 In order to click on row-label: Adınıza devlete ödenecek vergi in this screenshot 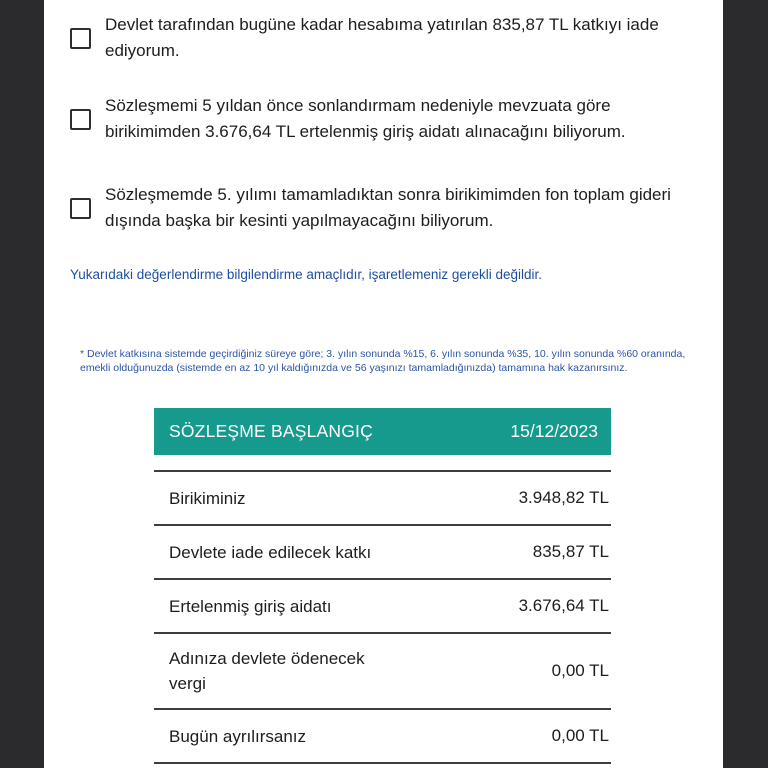, I will do `click(267, 671)`.